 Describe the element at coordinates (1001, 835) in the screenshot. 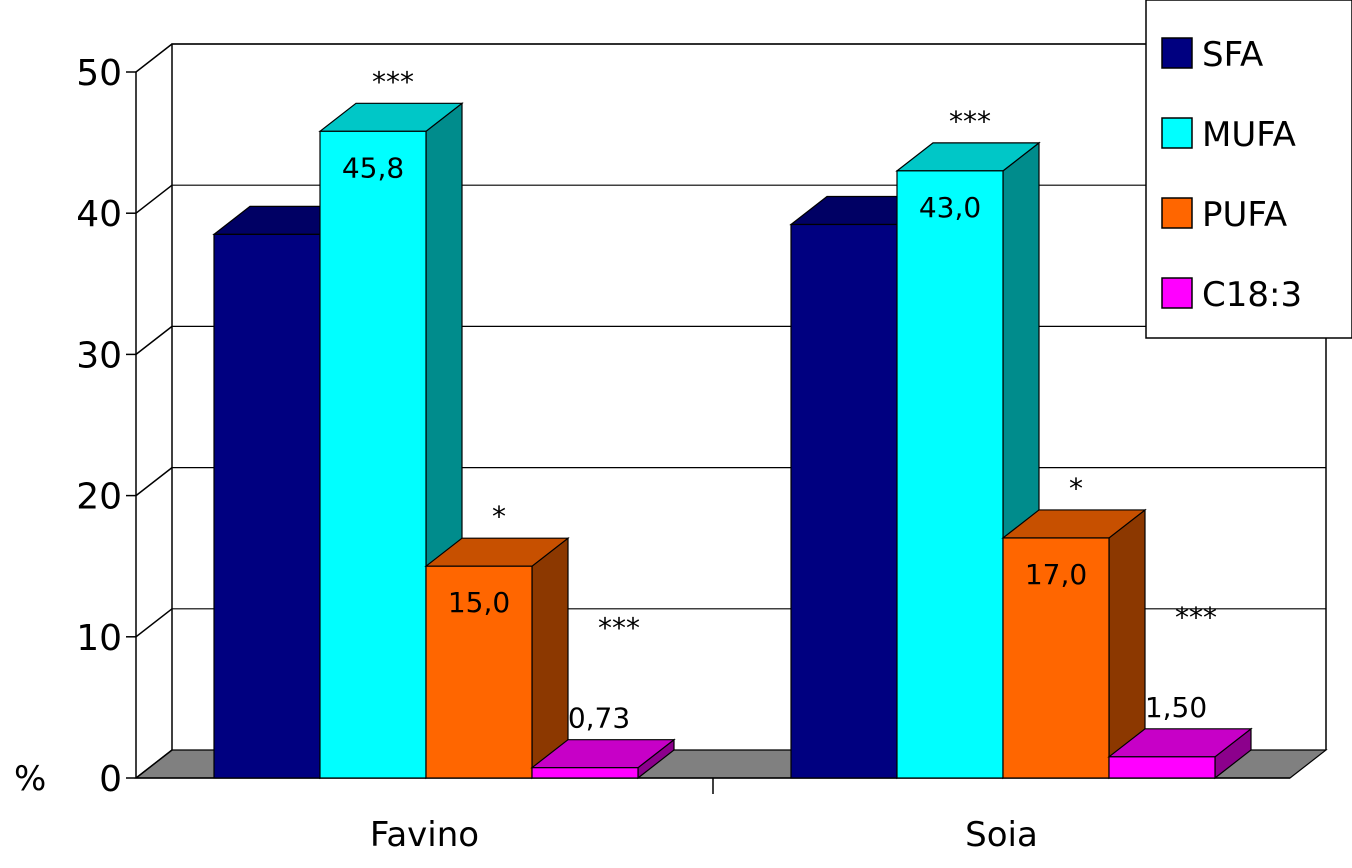

I see `category-label: Soia` at that location.